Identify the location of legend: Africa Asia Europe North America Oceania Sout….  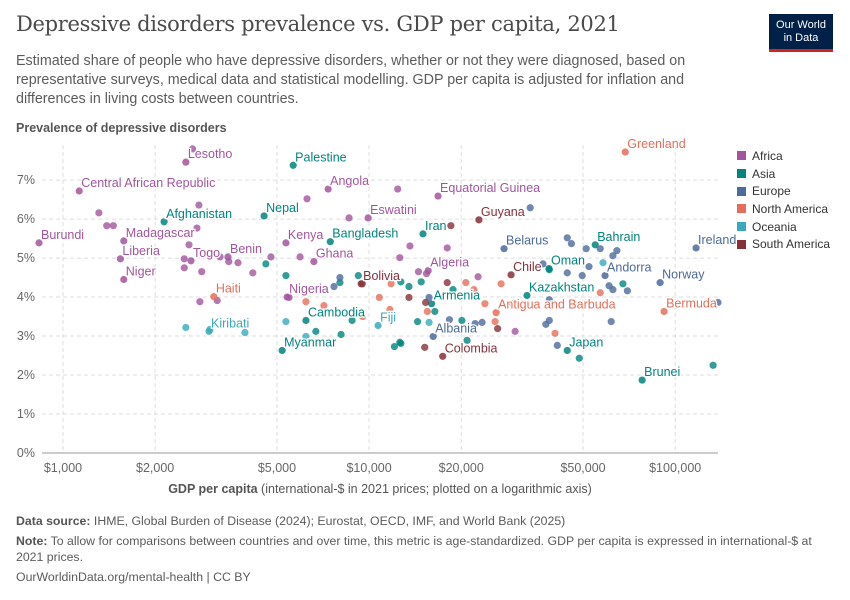
(783, 200).